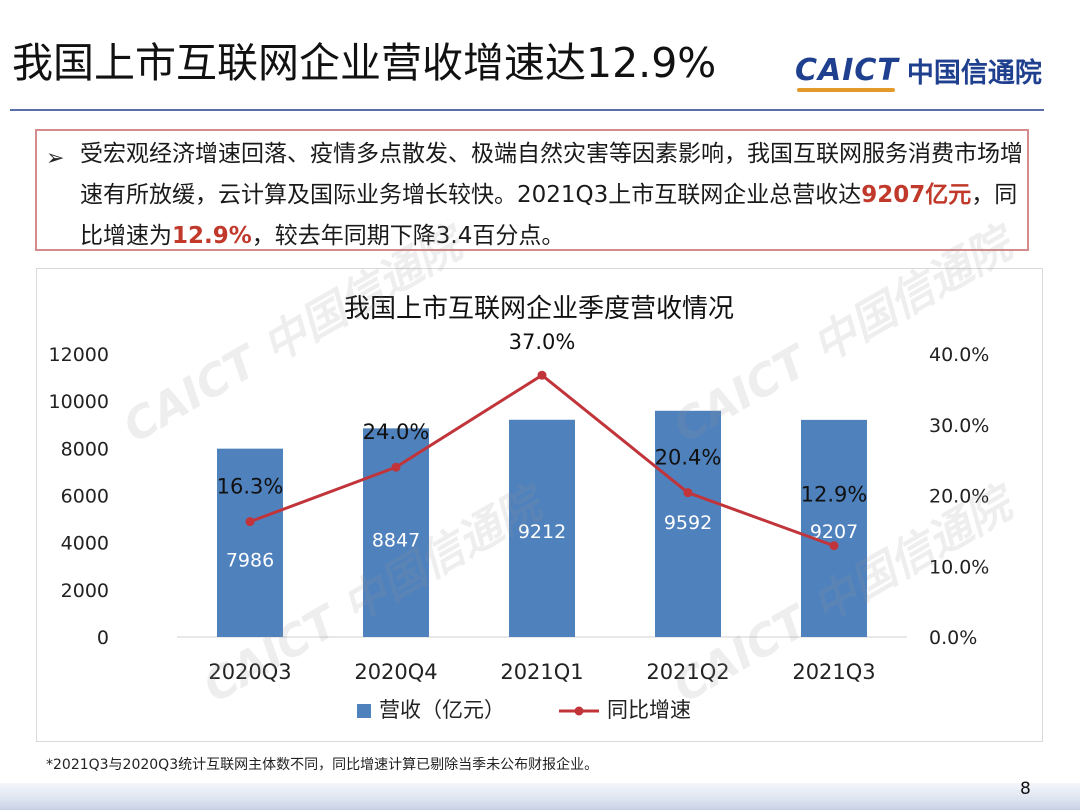 The height and width of the screenshot is (810, 1080). I want to click on caict-logo: CAICT 中国信通院, so click(930, 70).